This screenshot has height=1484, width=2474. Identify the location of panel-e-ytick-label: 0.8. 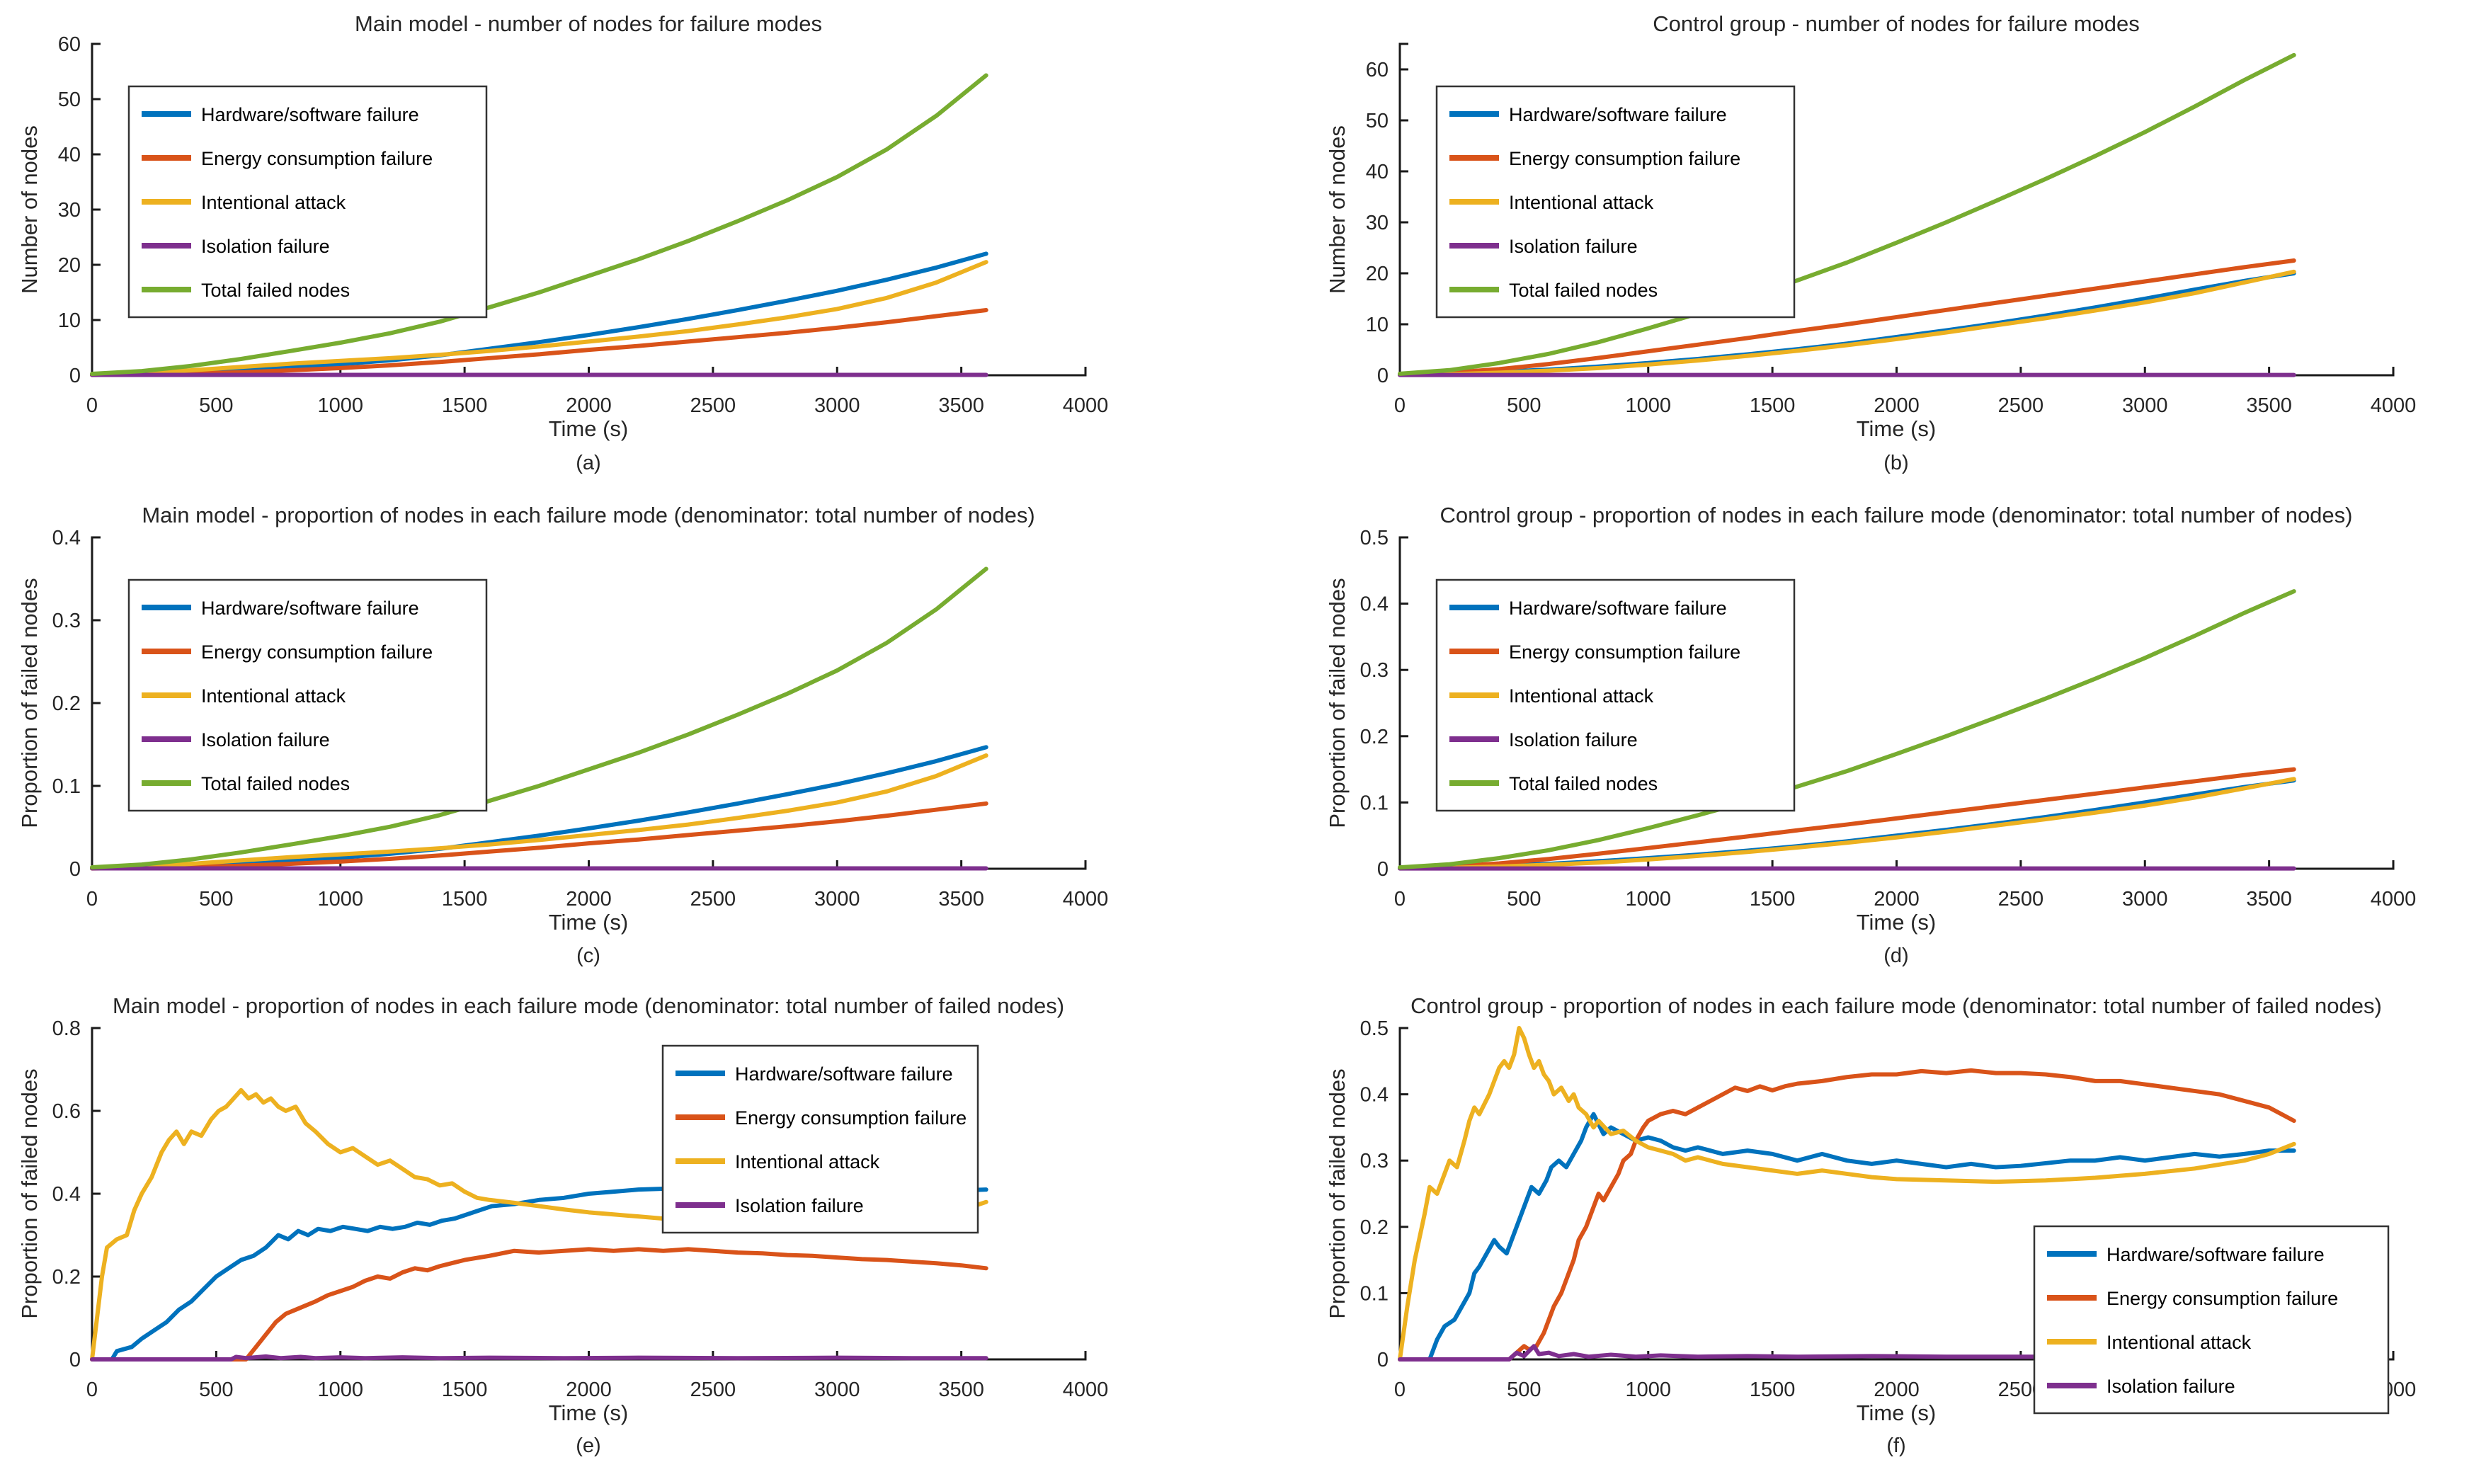
(66, 1028).